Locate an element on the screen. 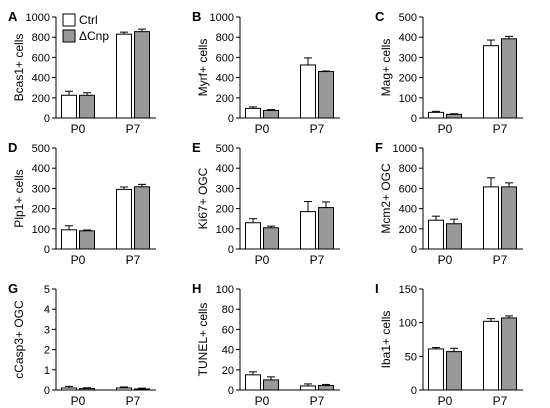  legend-label-ctrl: Ctrl is located at coordinates (88, 20).